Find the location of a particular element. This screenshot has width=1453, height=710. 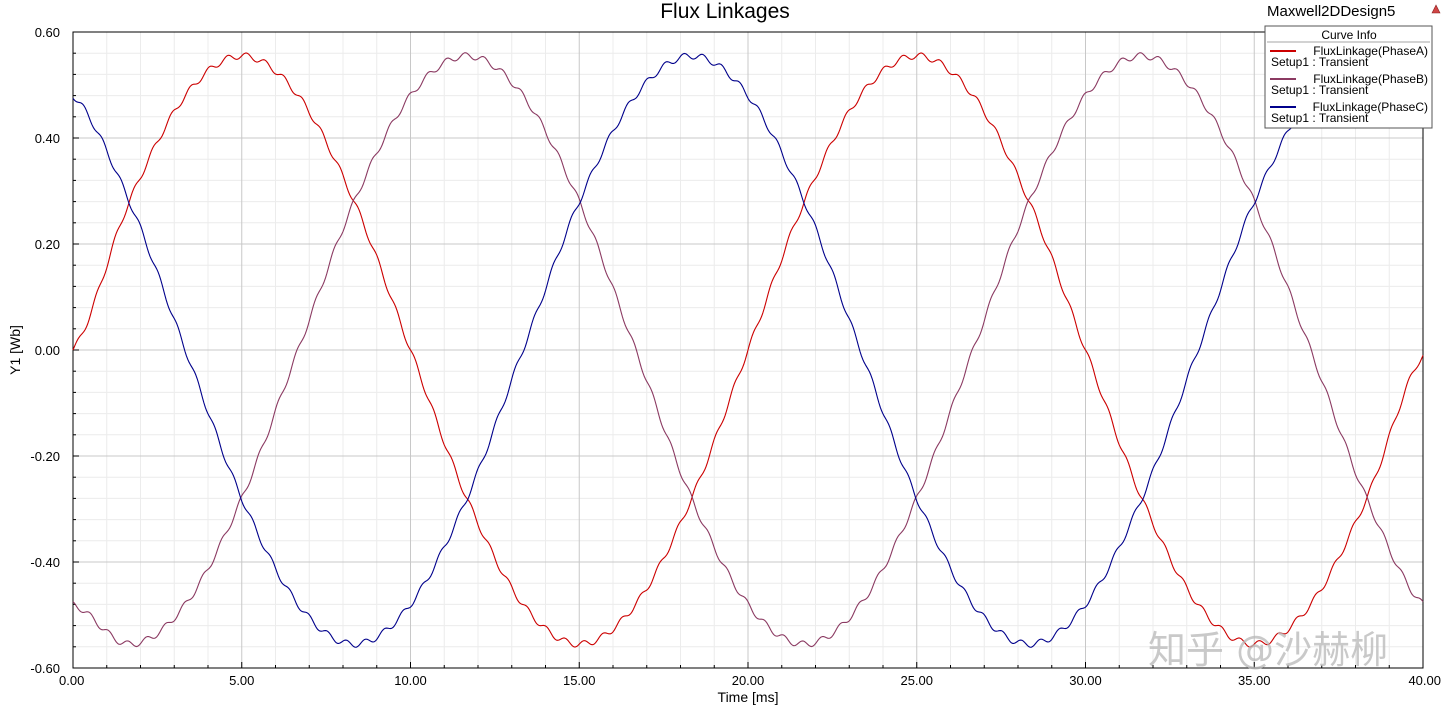

y-tick-label: -0.40 is located at coordinates (45, 562).